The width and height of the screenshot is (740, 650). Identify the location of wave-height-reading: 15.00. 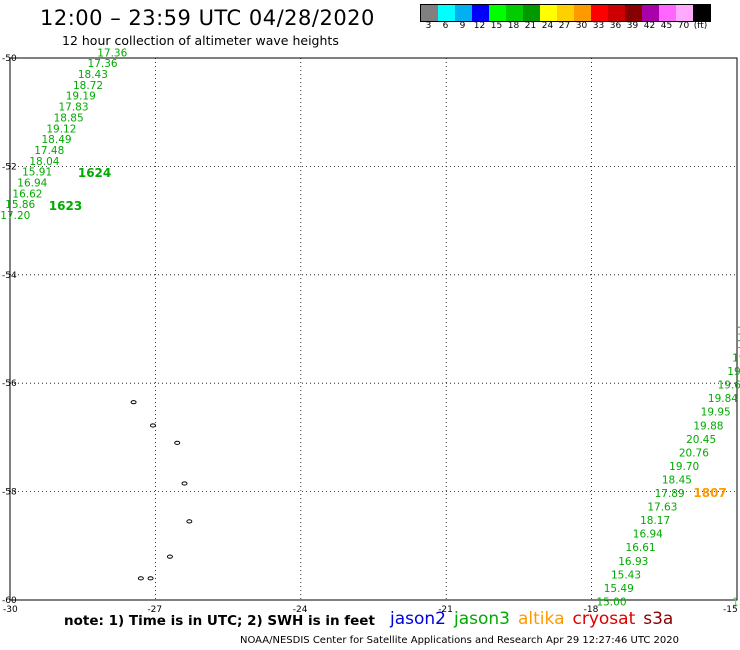
(611, 602).